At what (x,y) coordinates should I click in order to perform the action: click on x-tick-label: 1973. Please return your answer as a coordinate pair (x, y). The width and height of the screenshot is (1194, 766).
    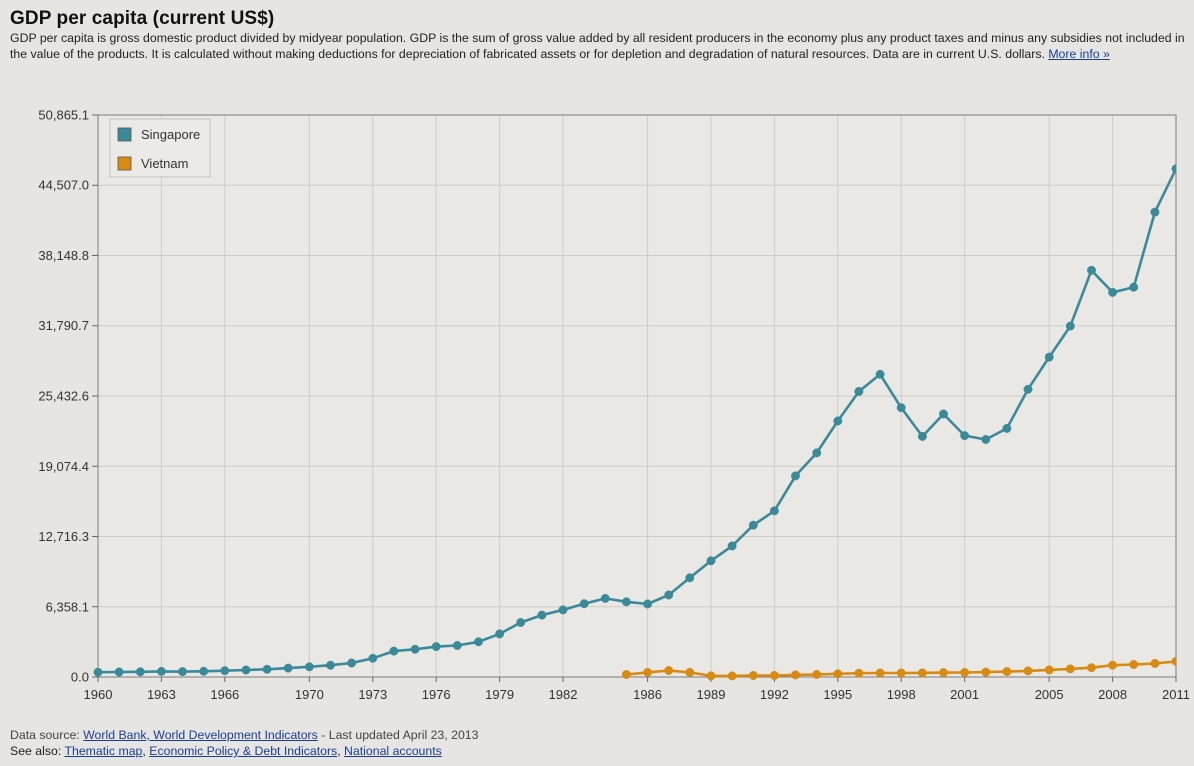
    Looking at the image, I should click on (372, 694).